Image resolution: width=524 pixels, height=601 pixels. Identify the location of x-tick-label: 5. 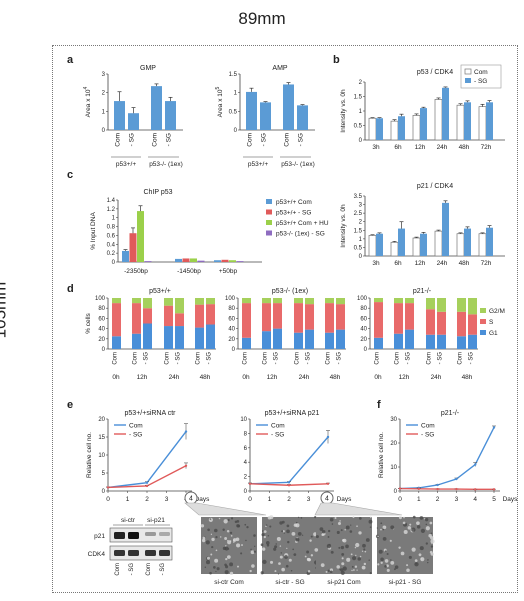
(494, 499).